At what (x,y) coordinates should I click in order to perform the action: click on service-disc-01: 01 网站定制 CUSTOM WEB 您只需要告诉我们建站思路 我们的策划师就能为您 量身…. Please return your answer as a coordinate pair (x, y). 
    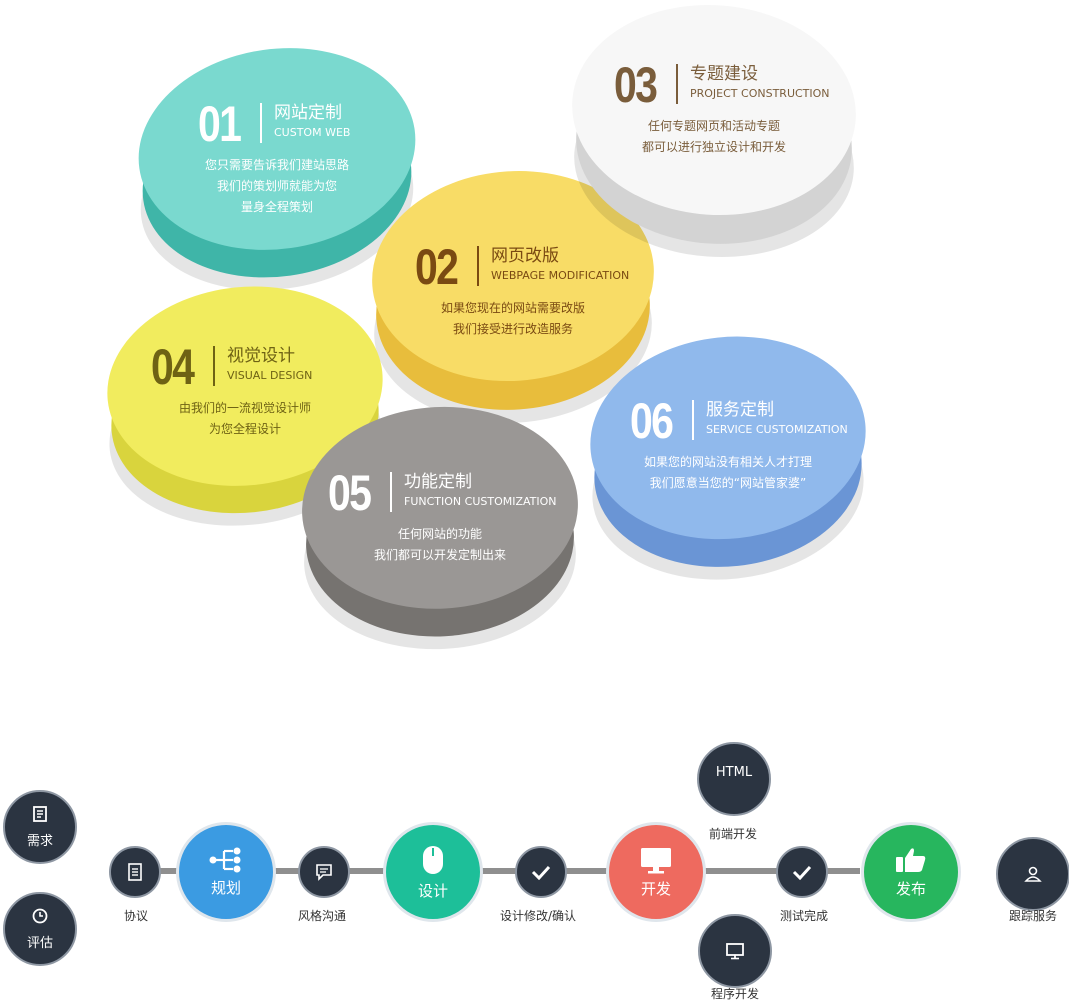
    Looking at the image, I should click on (277, 169).